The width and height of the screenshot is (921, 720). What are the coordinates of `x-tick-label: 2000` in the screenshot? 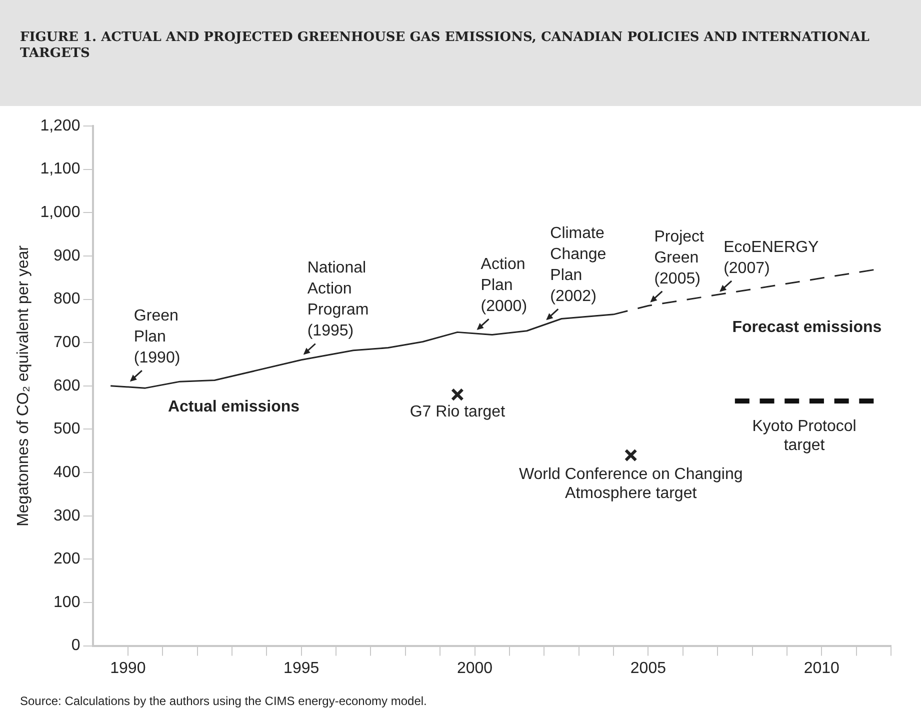 It's located at (474, 668).